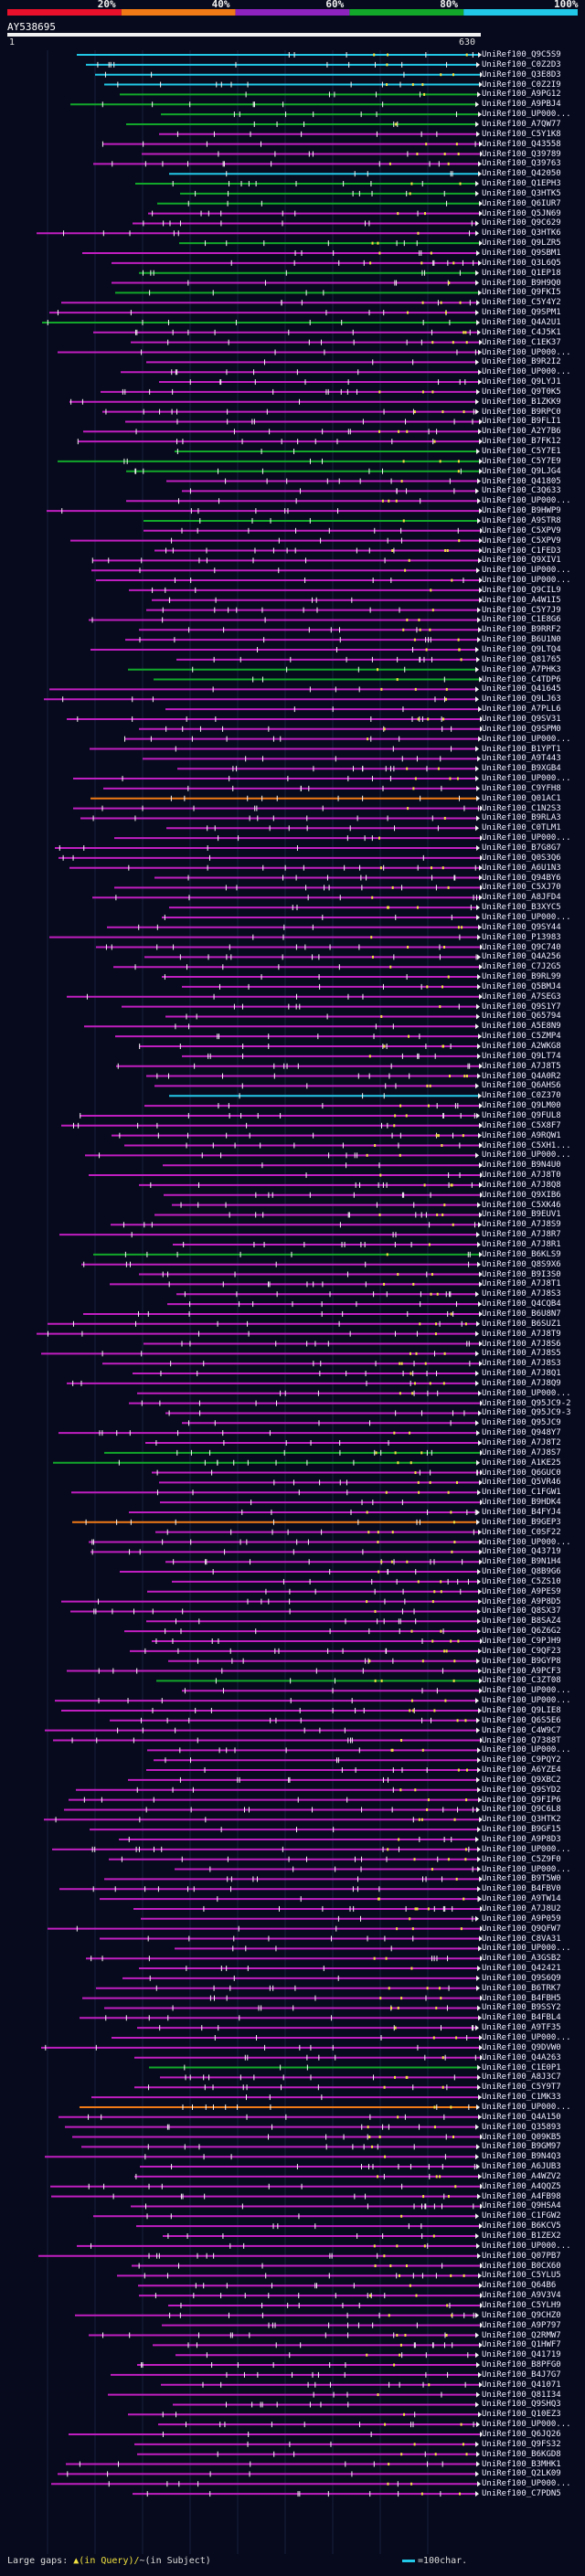 The image size is (585, 2576). Describe the element at coordinates (527, 1413) in the screenshot. I see `hit-label: UniRef100_Q95JC9-3` at that location.